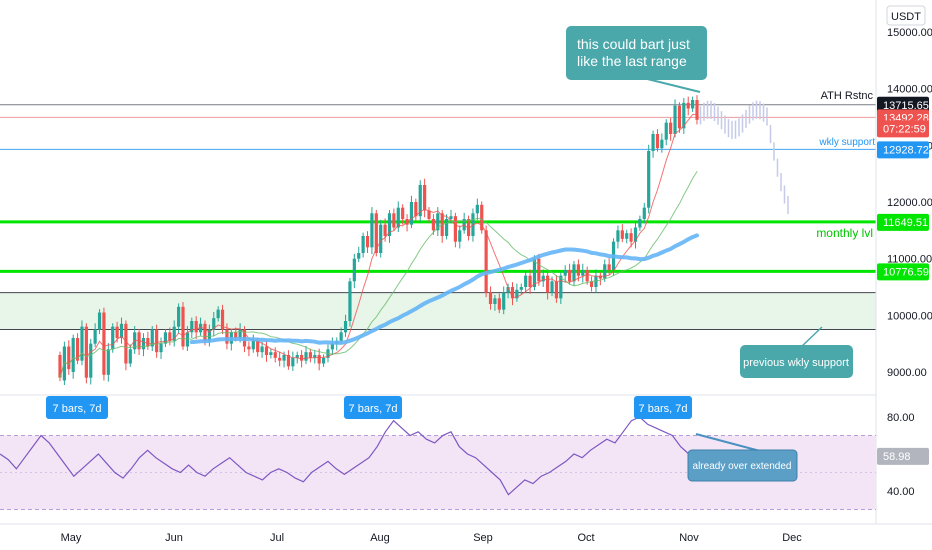 This screenshot has height=550, width=932. I want to click on time-tick-label: Dec, so click(792, 538).